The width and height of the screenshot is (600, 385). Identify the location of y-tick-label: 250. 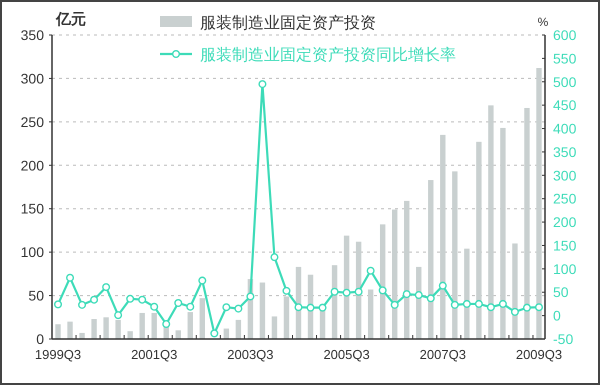
(32, 122).